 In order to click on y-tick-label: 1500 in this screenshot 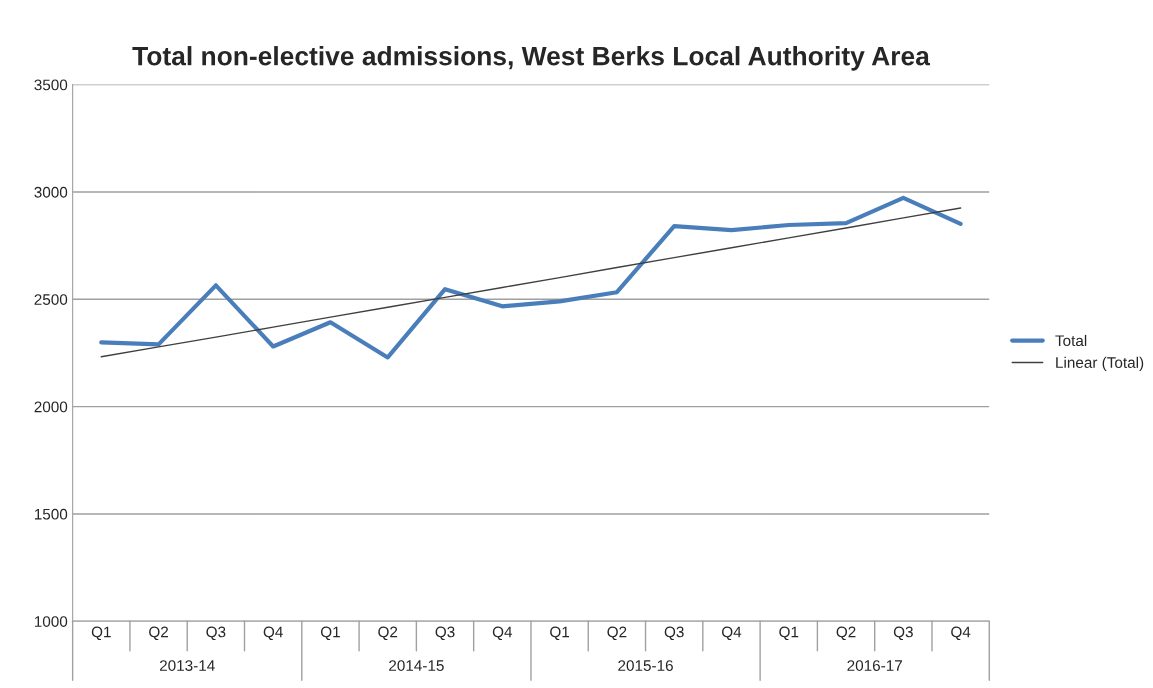, I will do `click(51, 514)`.